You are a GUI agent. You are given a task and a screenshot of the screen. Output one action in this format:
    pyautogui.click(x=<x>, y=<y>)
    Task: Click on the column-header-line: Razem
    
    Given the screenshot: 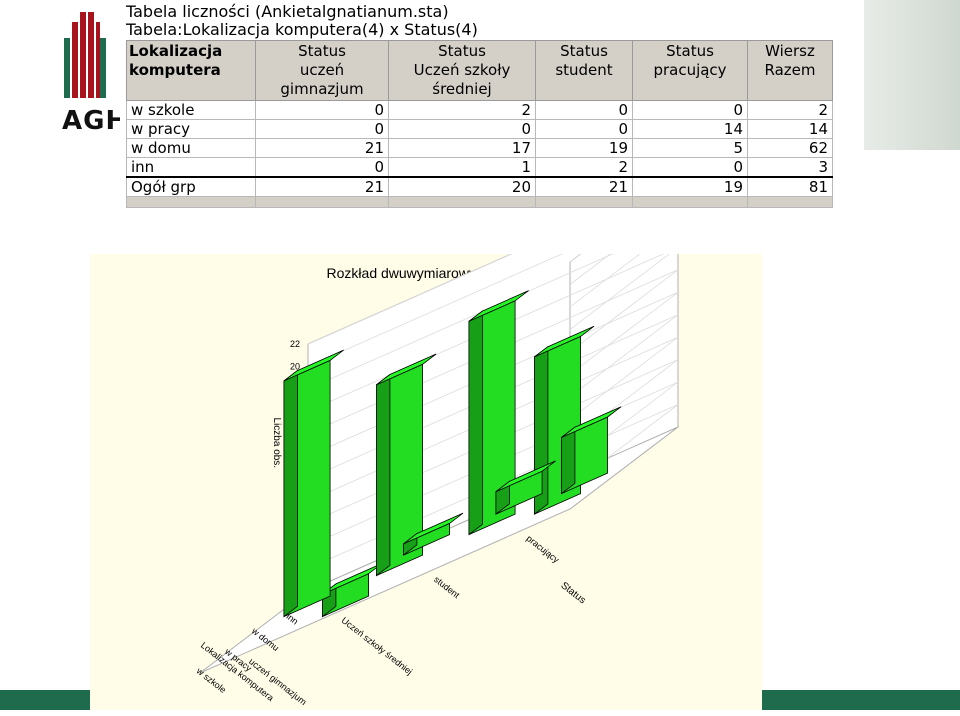 What is the action you would take?
    pyautogui.click(x=790, y=70)
    